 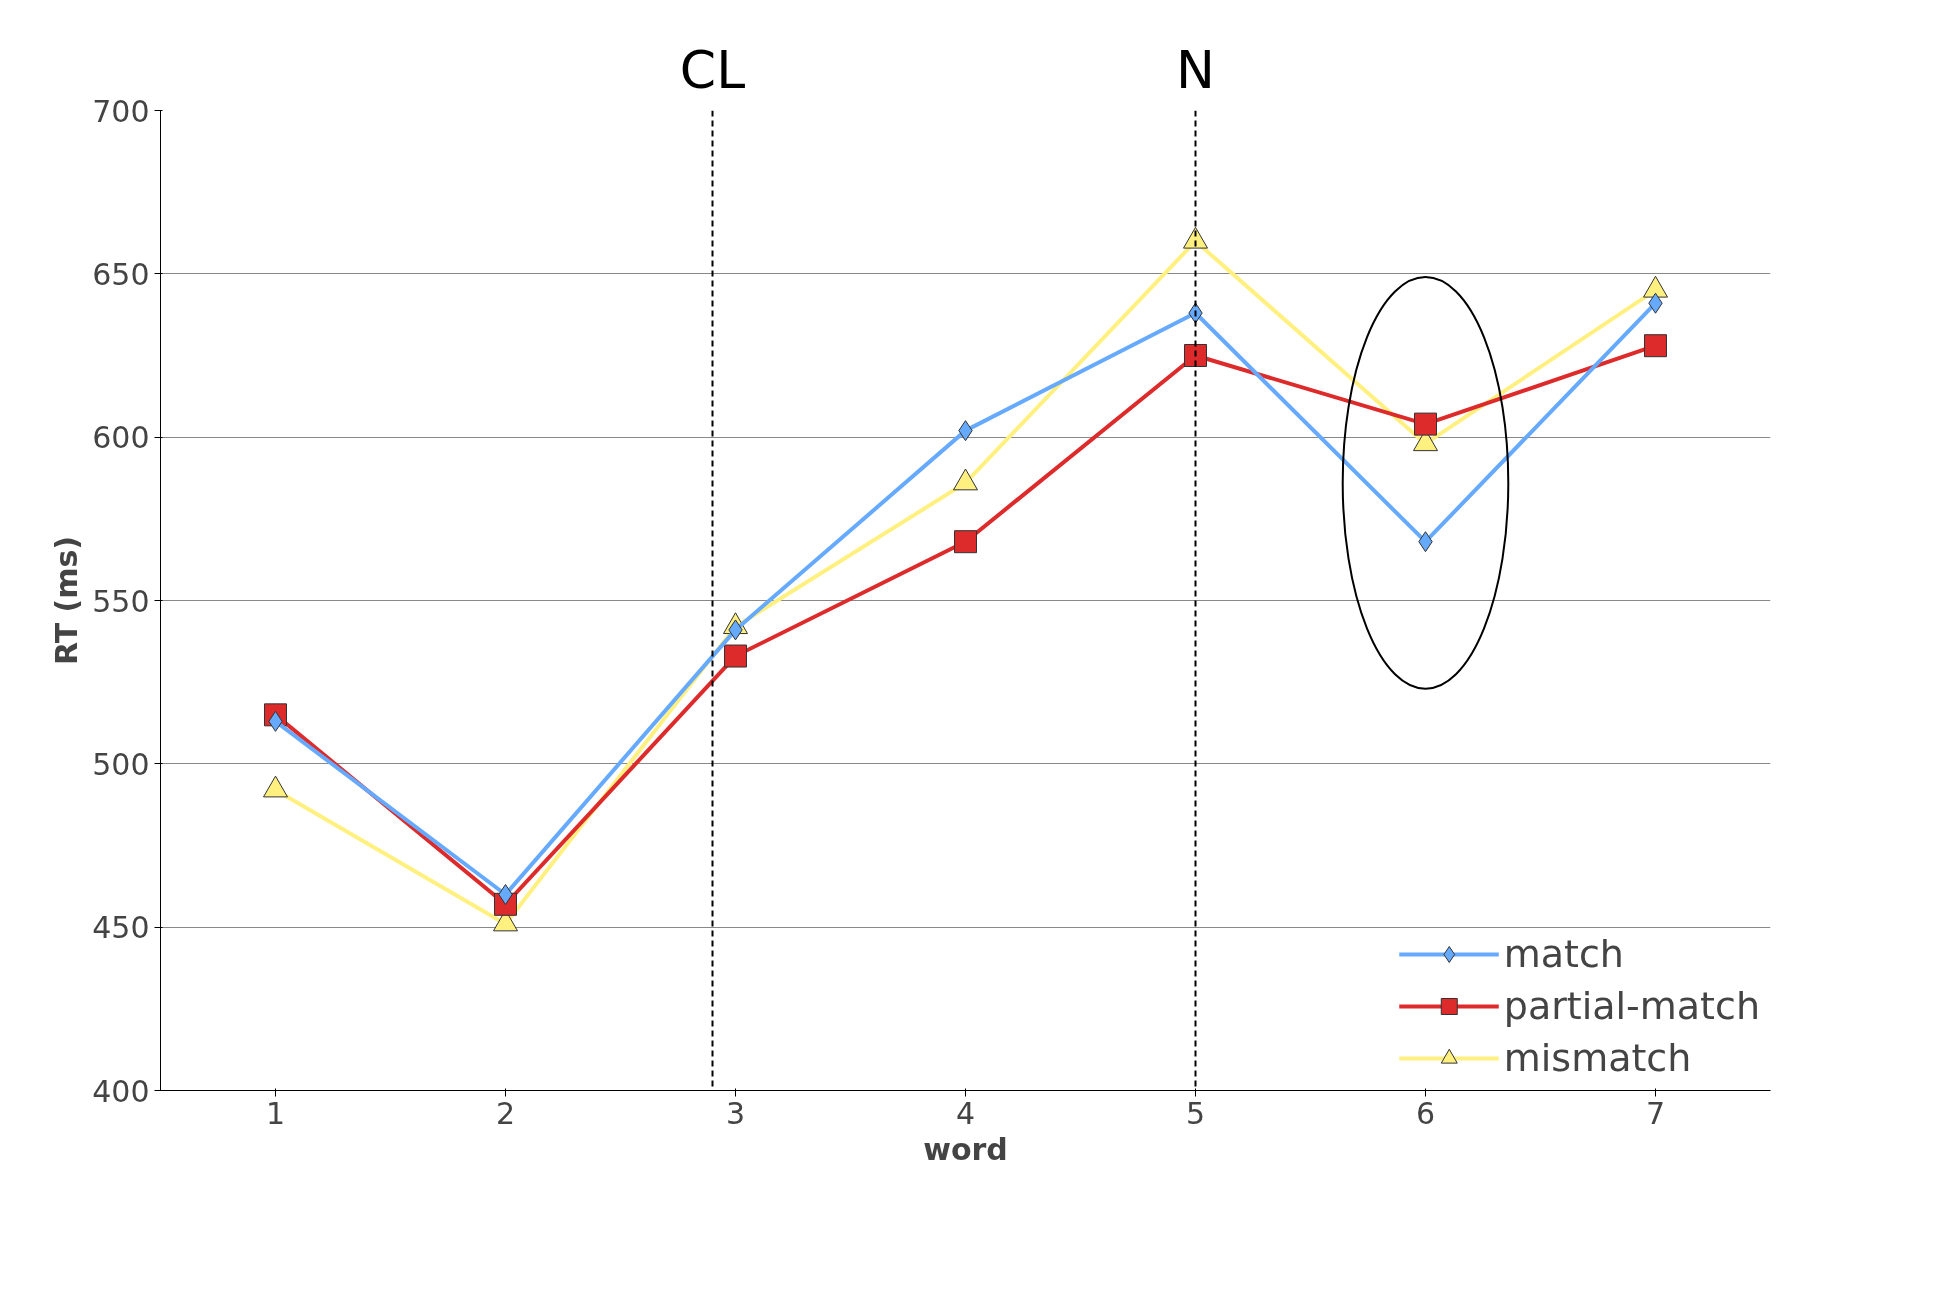 What do you see at coordinates (735, 1113) in the screenshot?
I see `x-tick-label: 3` at bounding box center [735, 1113].